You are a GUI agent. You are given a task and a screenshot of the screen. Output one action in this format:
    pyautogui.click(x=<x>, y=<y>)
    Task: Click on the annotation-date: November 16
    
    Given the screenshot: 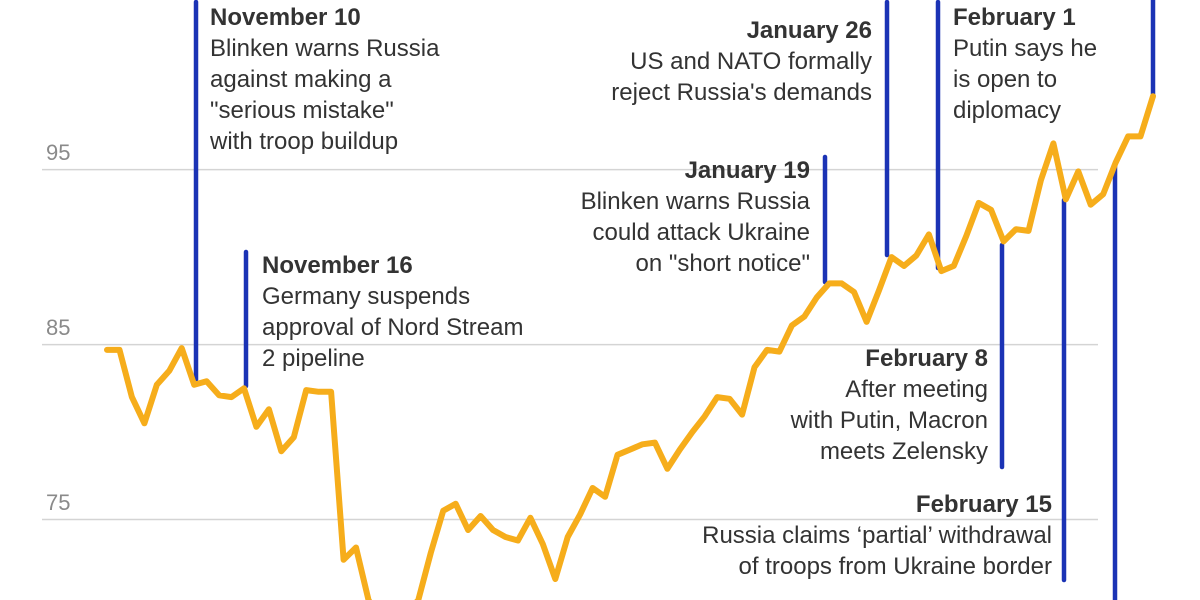 What is the action you would take?
    pyautogui.click(x=337, y=265)
    